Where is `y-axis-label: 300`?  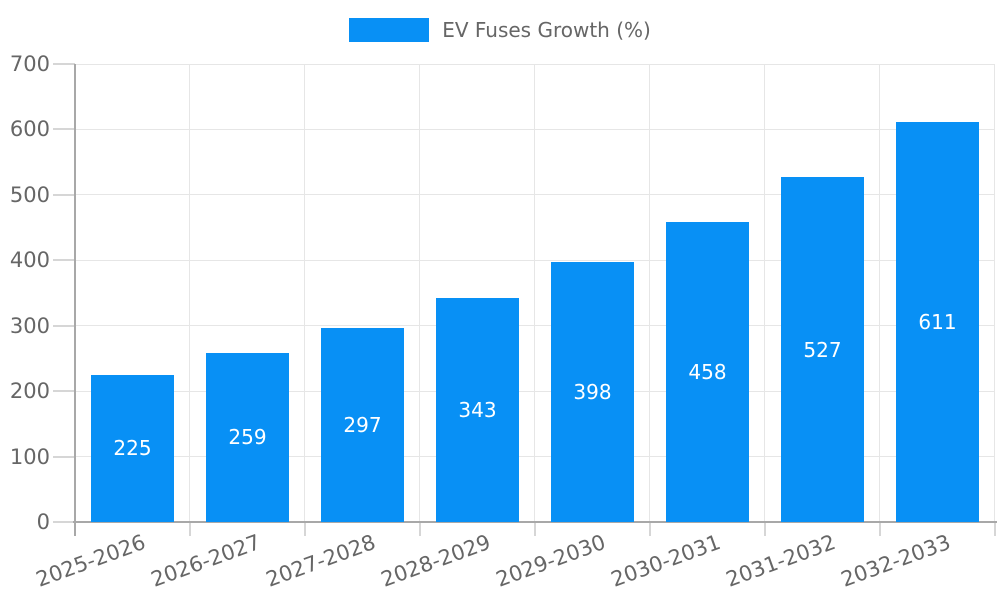 y-axis-label: 300 is located at coordinates (29, 325).